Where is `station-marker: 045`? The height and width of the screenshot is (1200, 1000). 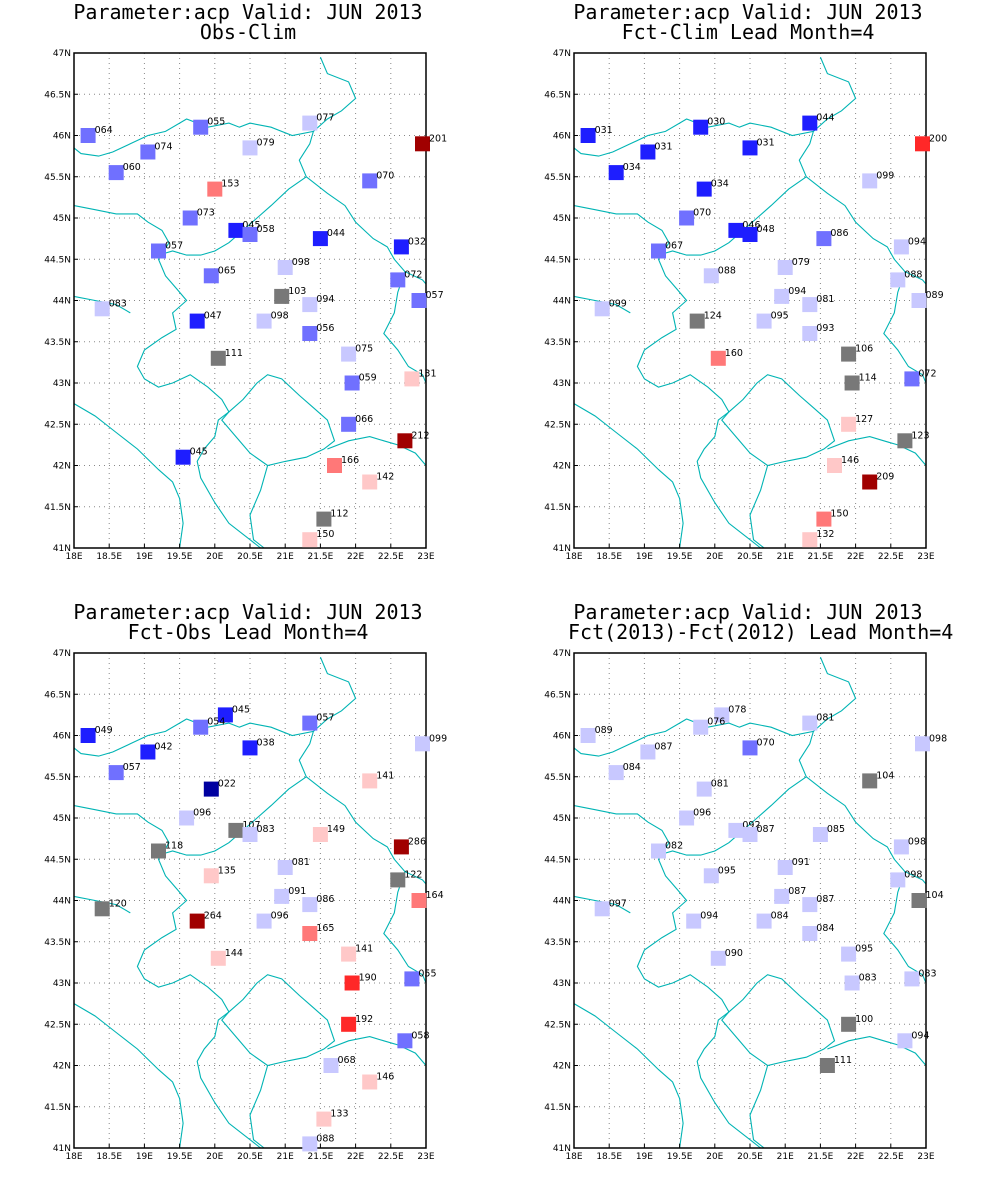 station-marker: 045 is located at coordinates (191, 456).